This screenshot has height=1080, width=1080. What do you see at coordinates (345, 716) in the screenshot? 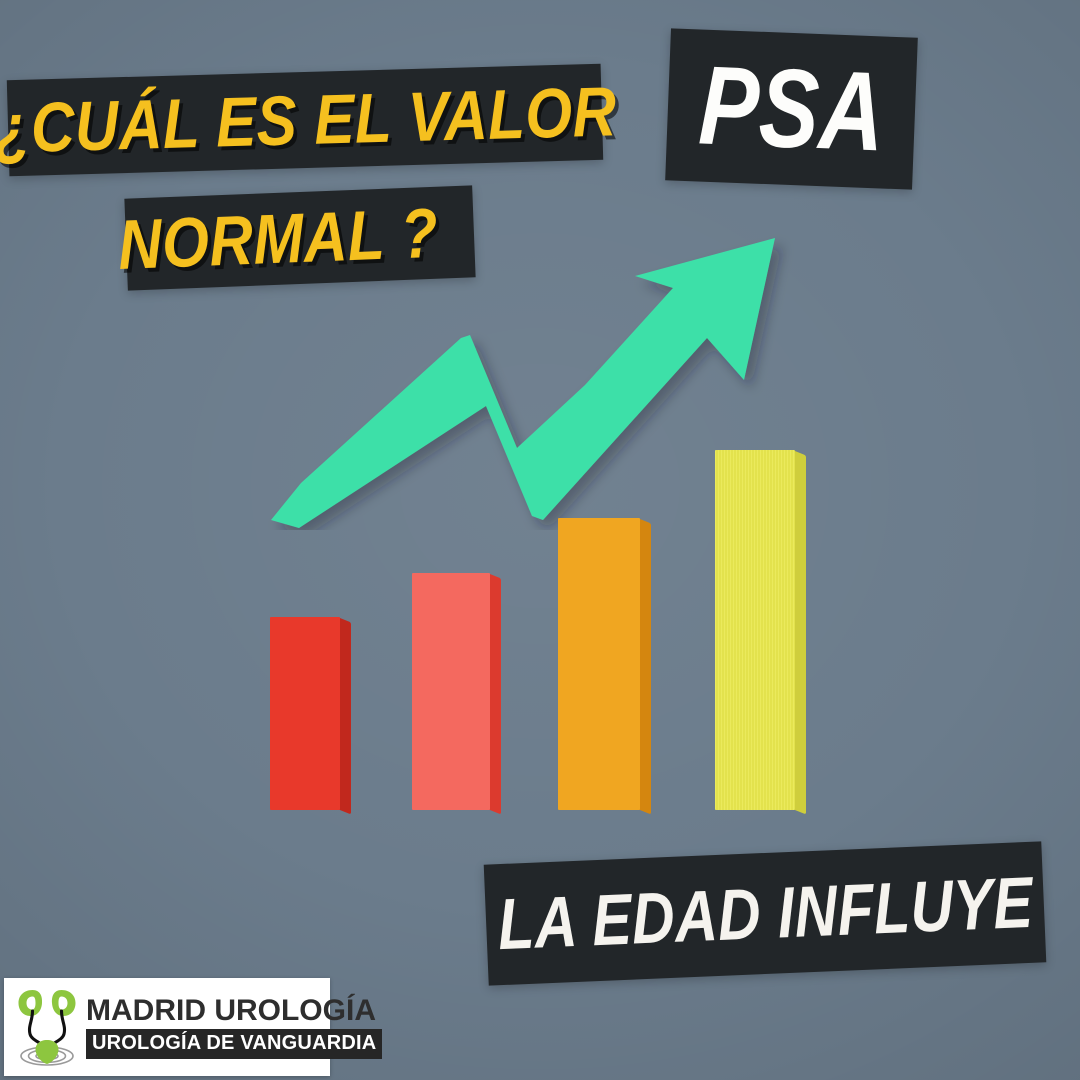
I see `bar-1-side` at bounding box center [345, 716].